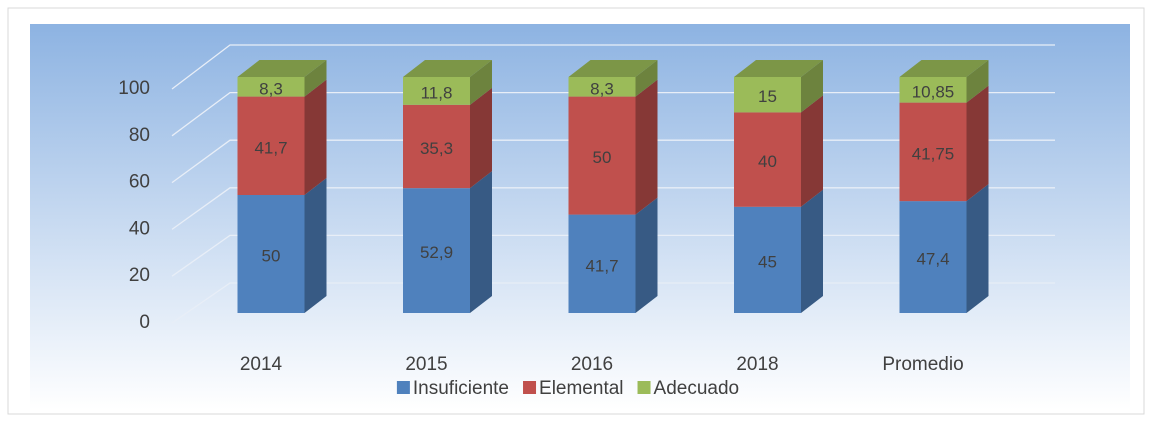 This screenshot has width=1151, height=427. What do you see at coordinates (139, 182) in the screenshot?
I see `y-tick-label: 60` at bounding box center [139, 182].